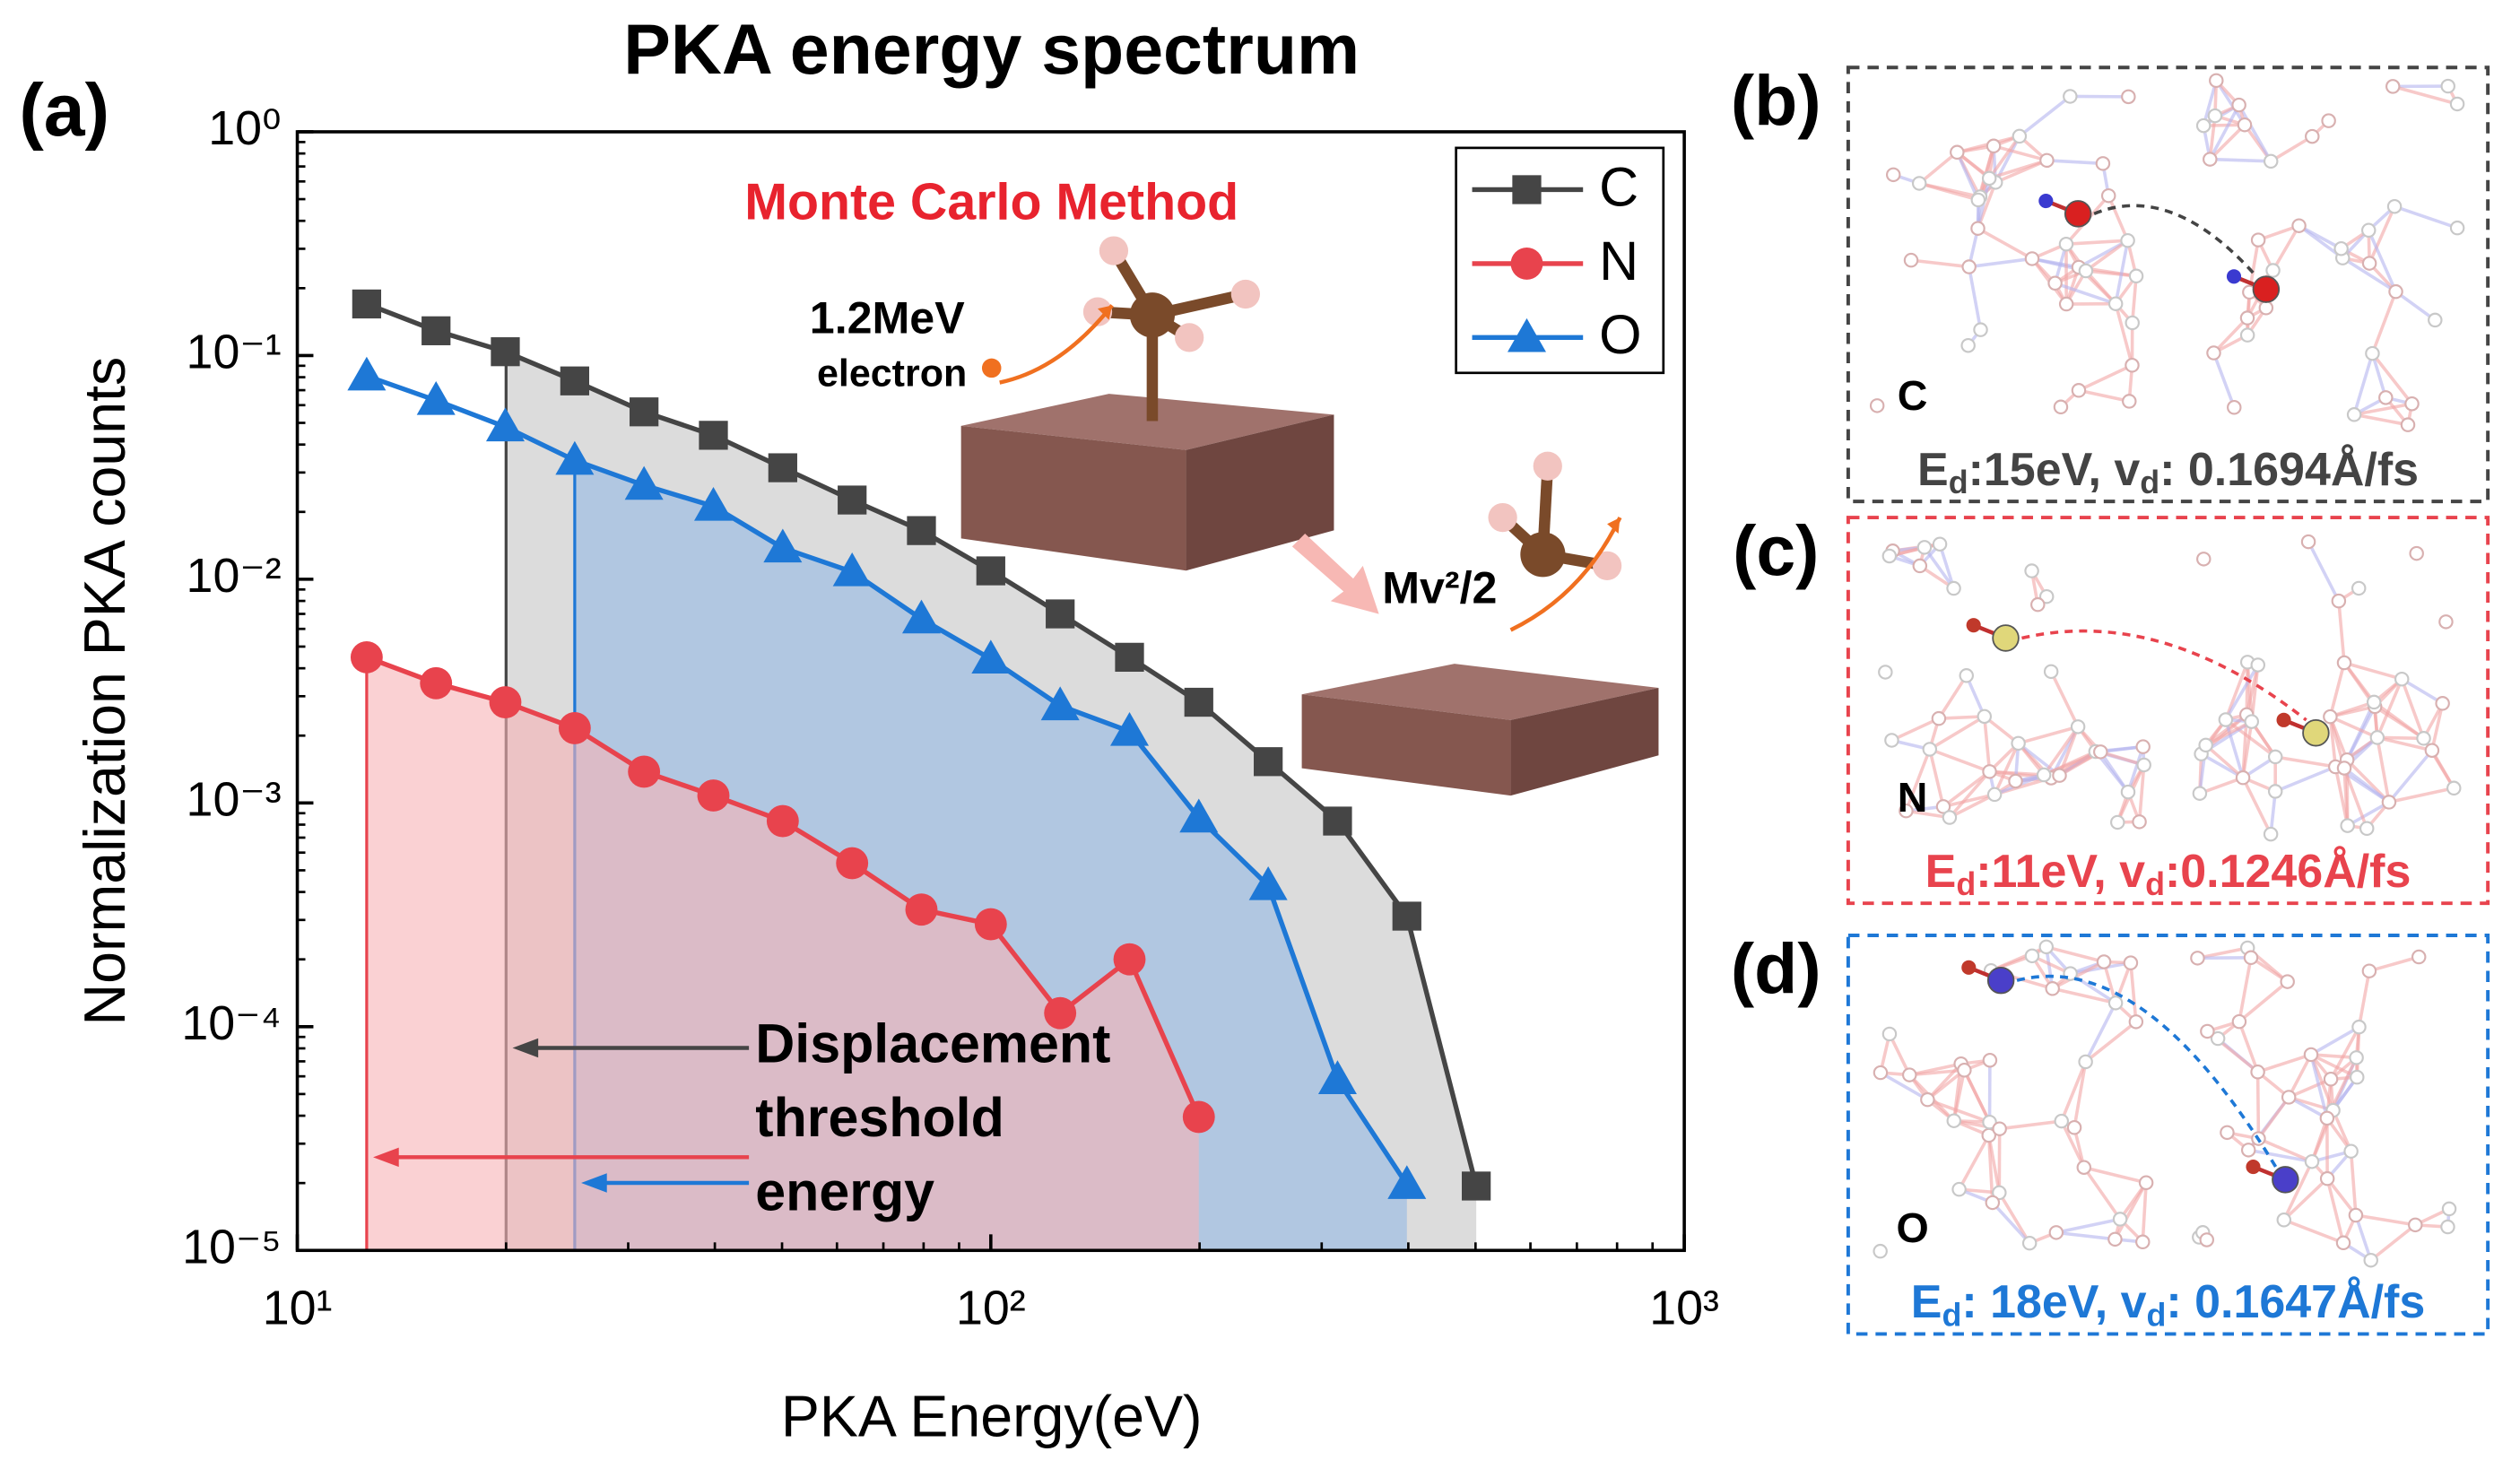 This screenshot has height=1469, width=2520. What do you see at coordinates (235, 800) in the screenshot?
I see `y-tick-label: 10⁻³` at bounding box center [235, 800].